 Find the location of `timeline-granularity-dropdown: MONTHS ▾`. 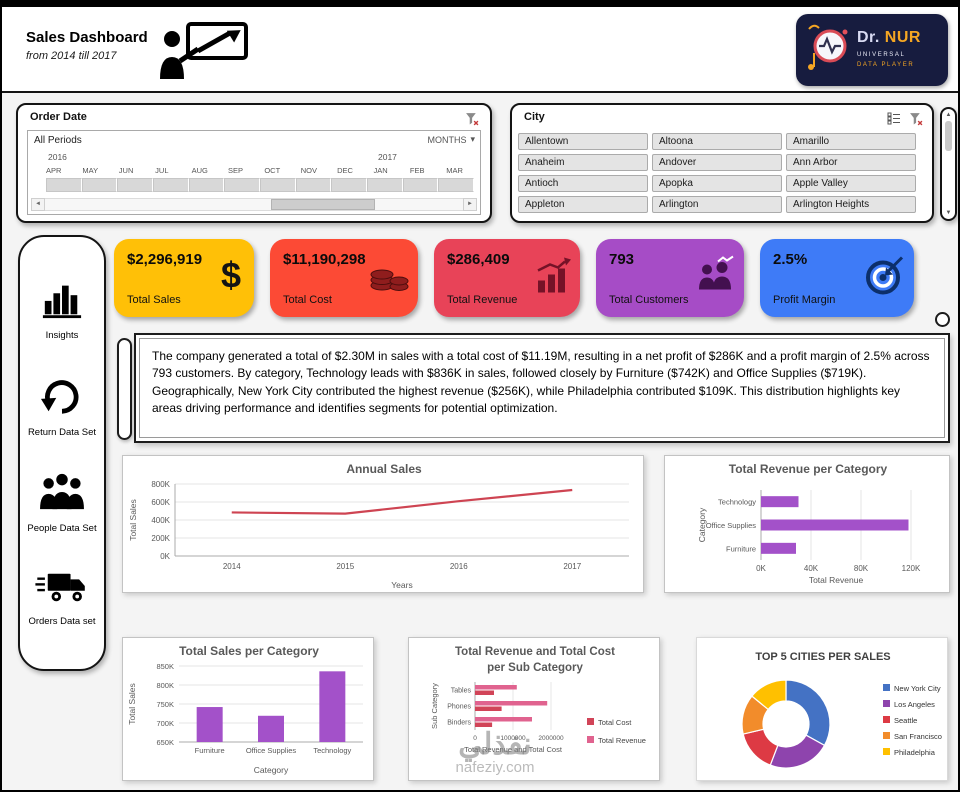

timeline-granularity-dropdown: MONTHS ▾ is located at coordinates (451, 139).